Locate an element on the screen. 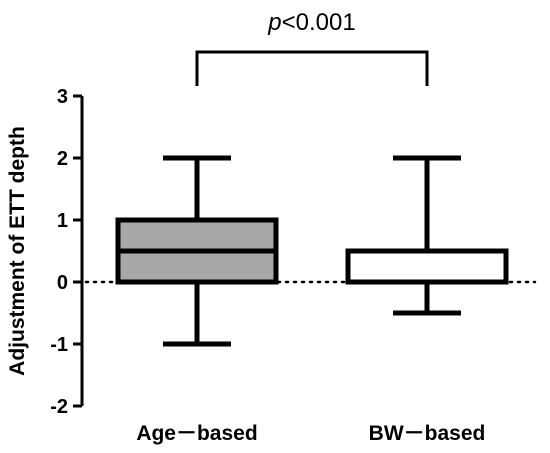 This screenshot has height=453, width=550. category-label-age-based: Age－based is located at coordinates (196, 433).